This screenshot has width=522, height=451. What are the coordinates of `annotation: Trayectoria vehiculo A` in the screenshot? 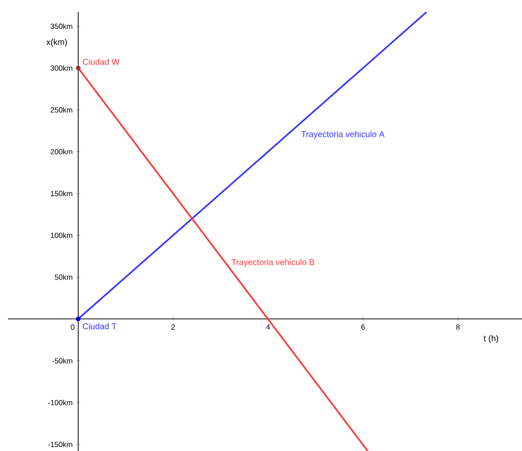 It's located at (343, 134).